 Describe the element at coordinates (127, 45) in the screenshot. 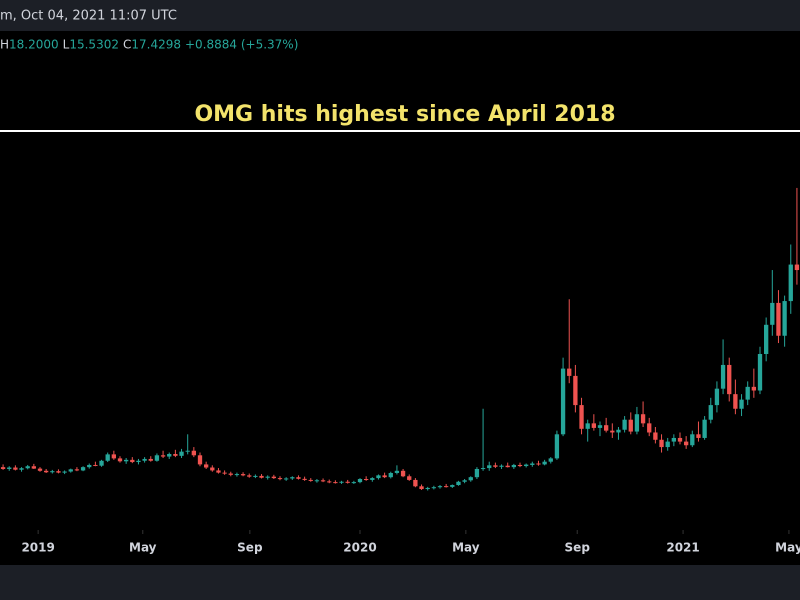

I see `ohlc-label: C` at that location.